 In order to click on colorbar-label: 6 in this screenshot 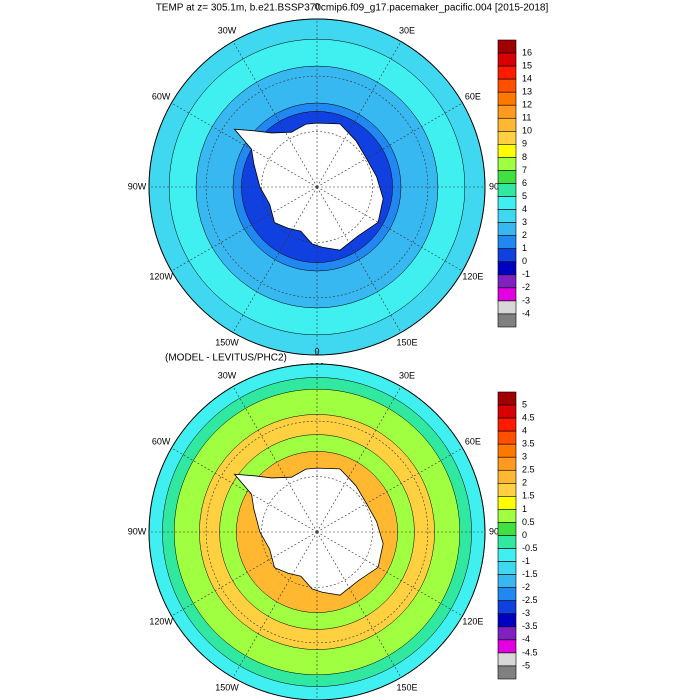, I will do `click(524, 183)`.